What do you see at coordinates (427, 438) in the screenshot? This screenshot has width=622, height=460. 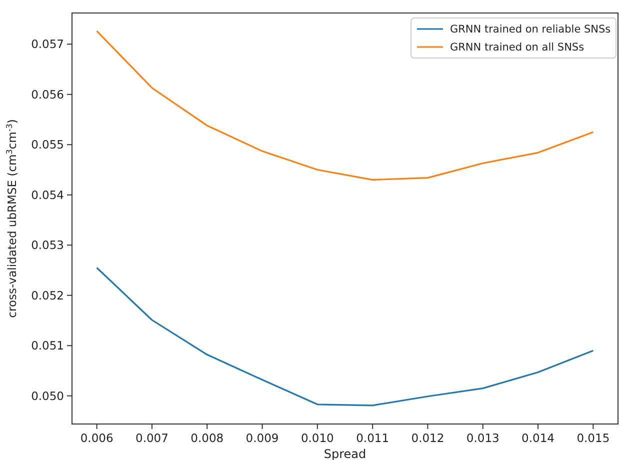 I see `x-tick-label: 0.012` at bounding box center [427, 438].